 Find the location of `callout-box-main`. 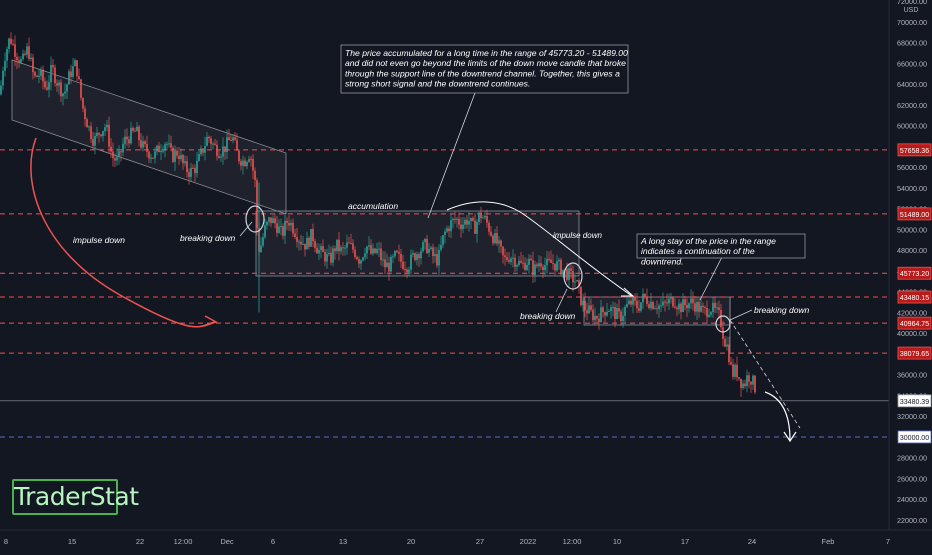

callout-box-main is located at coordinates (484, 69).